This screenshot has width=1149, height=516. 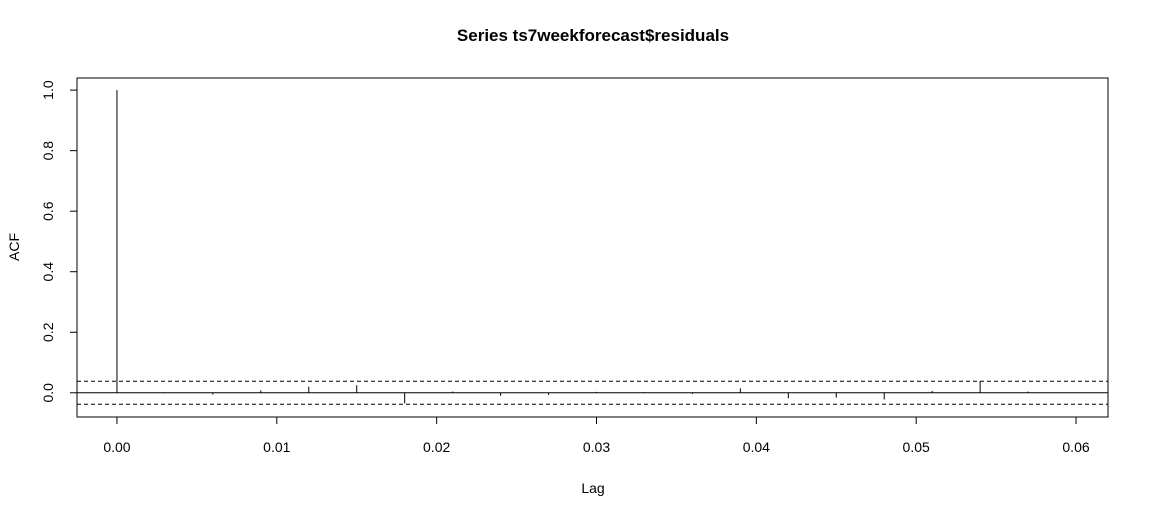 What do you see at coordinates (593, 35) in the screenshot?
I see `chart-title: Series ts7weekforecast$residuals` at bounding box center [593, 35].